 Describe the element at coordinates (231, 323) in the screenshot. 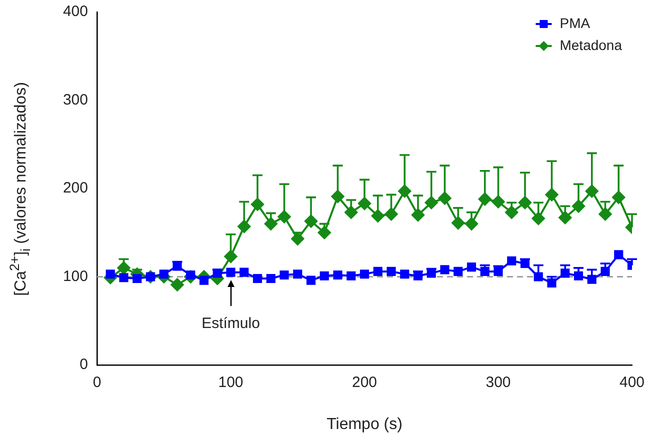

I see `annotation: Estímulo` at that location.